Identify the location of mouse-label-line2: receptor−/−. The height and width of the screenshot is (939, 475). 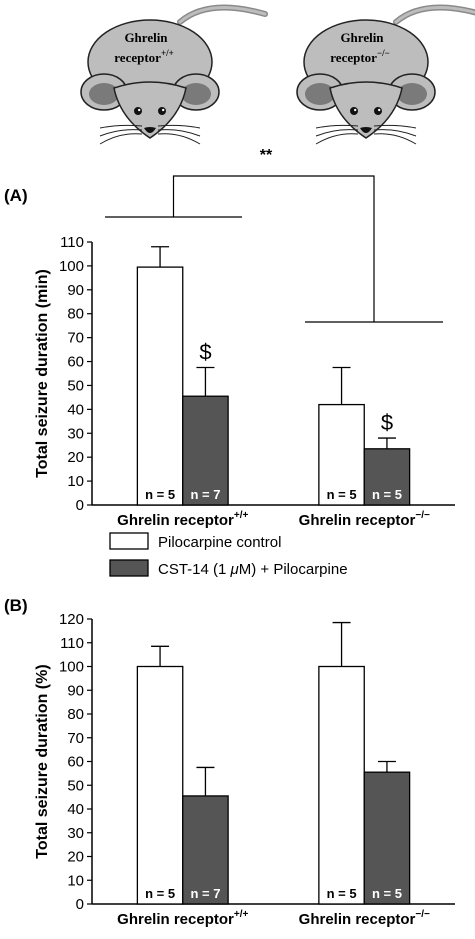
(359, 56).